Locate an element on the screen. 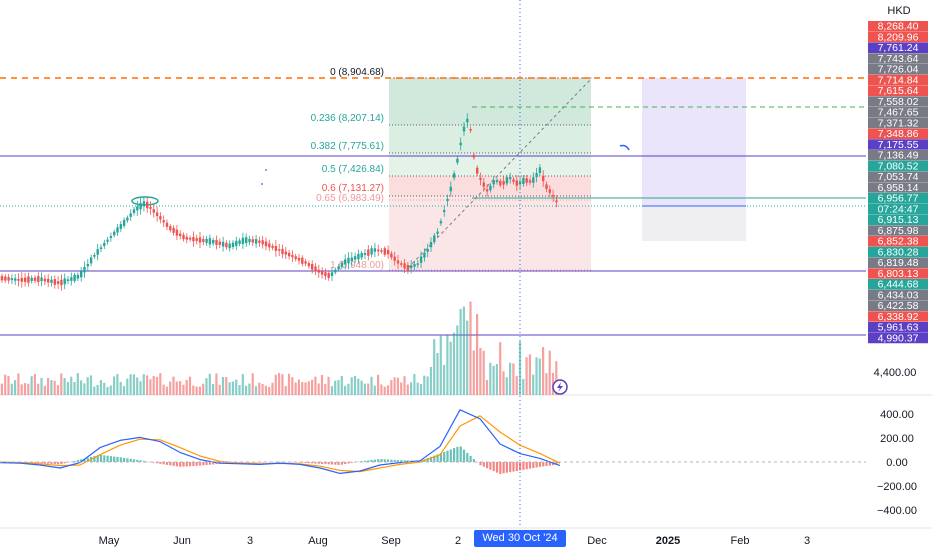 This screenshot has height=555, width=932. price-axis-label: 7,080.52 is located at coordinates (898, 166).